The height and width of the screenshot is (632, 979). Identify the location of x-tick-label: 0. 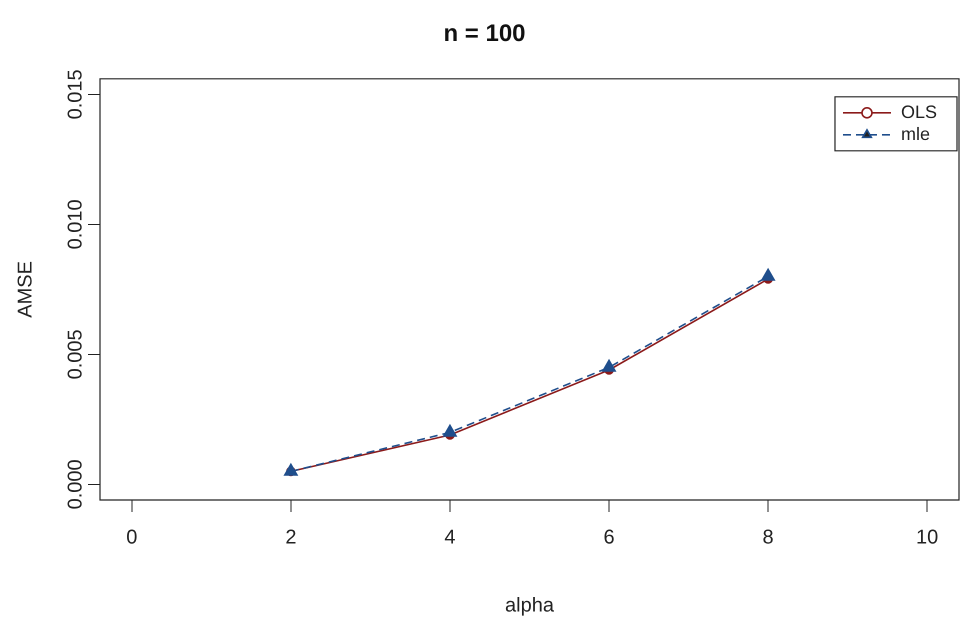
(132, 537).